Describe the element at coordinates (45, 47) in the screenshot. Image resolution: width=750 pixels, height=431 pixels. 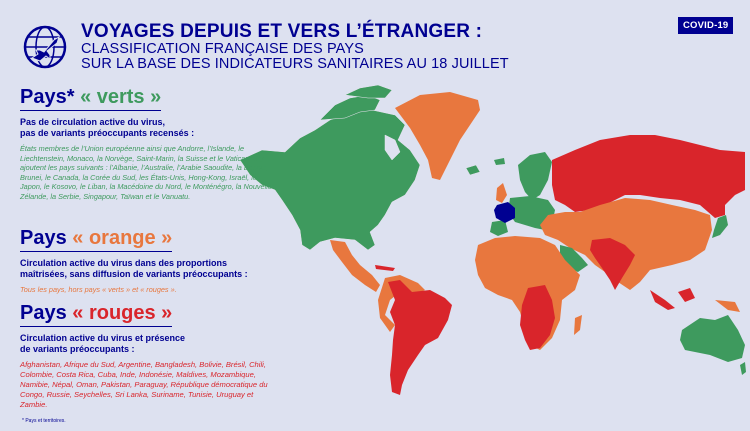
I see `globe-airplane-icon` at that location.